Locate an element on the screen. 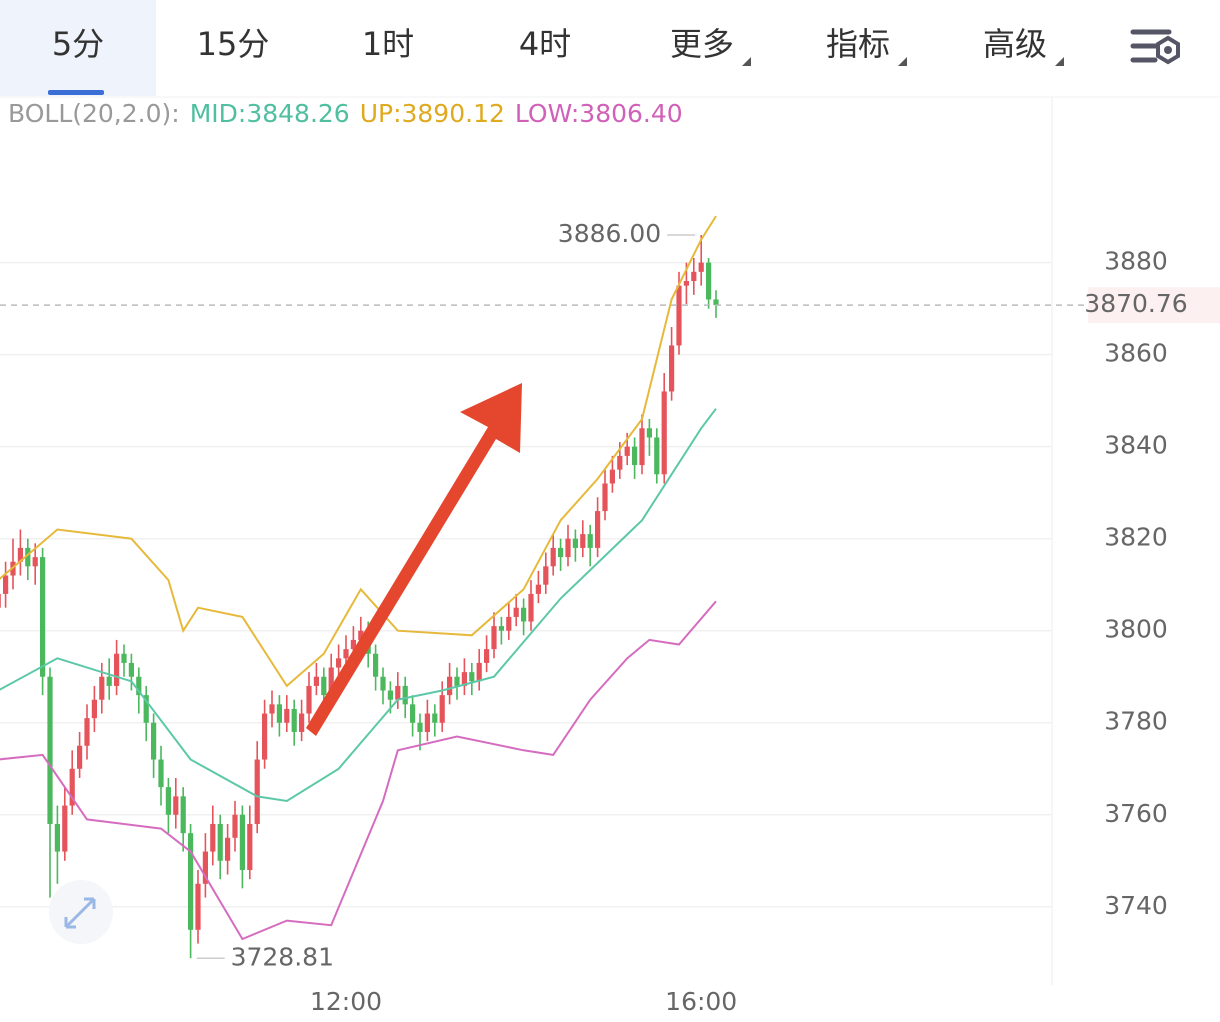 Image resolution: width=1220 pixels, height=1022 pixels. low-label: 3728.81 is located at coordinates (282, 956).